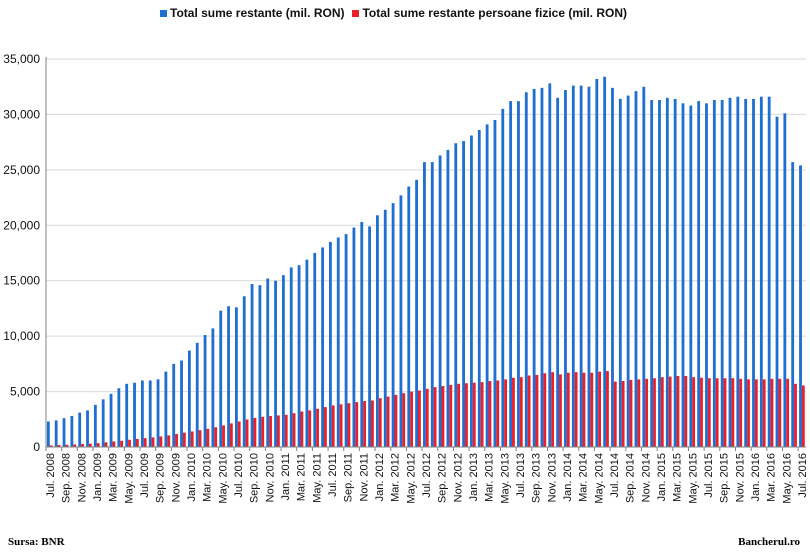 Image resolution: width=810 pixels, height=554 pixels. What do you see at coordinates (725, 478) in the screenshot?
I see `x-tick-label: Sep. 2015` at bounding box center [725, 478].